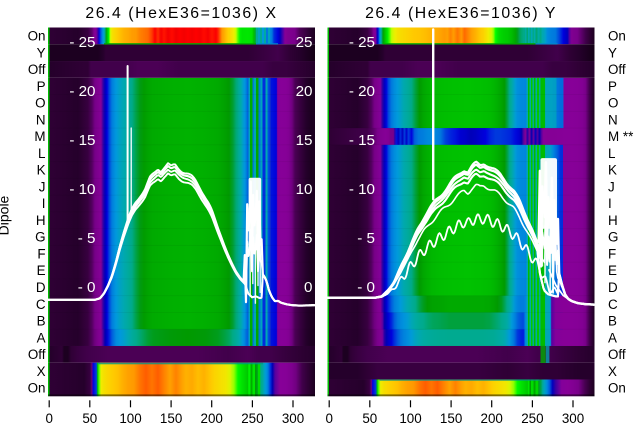  I want to click on svg-text: 26.4 (HexE36=1036) X, so click(181, 13).